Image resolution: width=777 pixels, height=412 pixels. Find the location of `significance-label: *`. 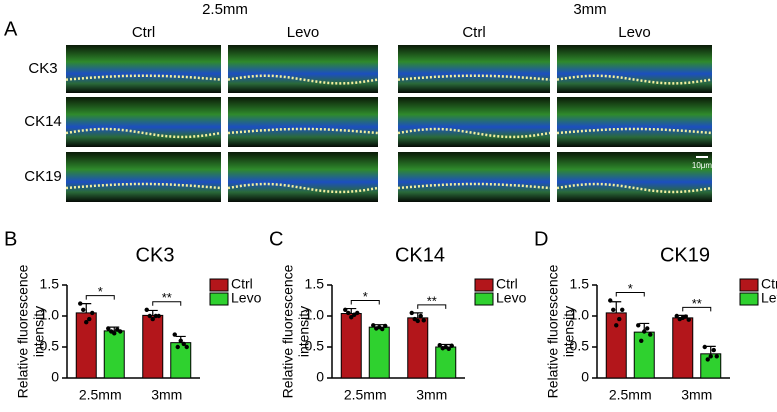

significance-label: * is located at coordinates (630, 288).